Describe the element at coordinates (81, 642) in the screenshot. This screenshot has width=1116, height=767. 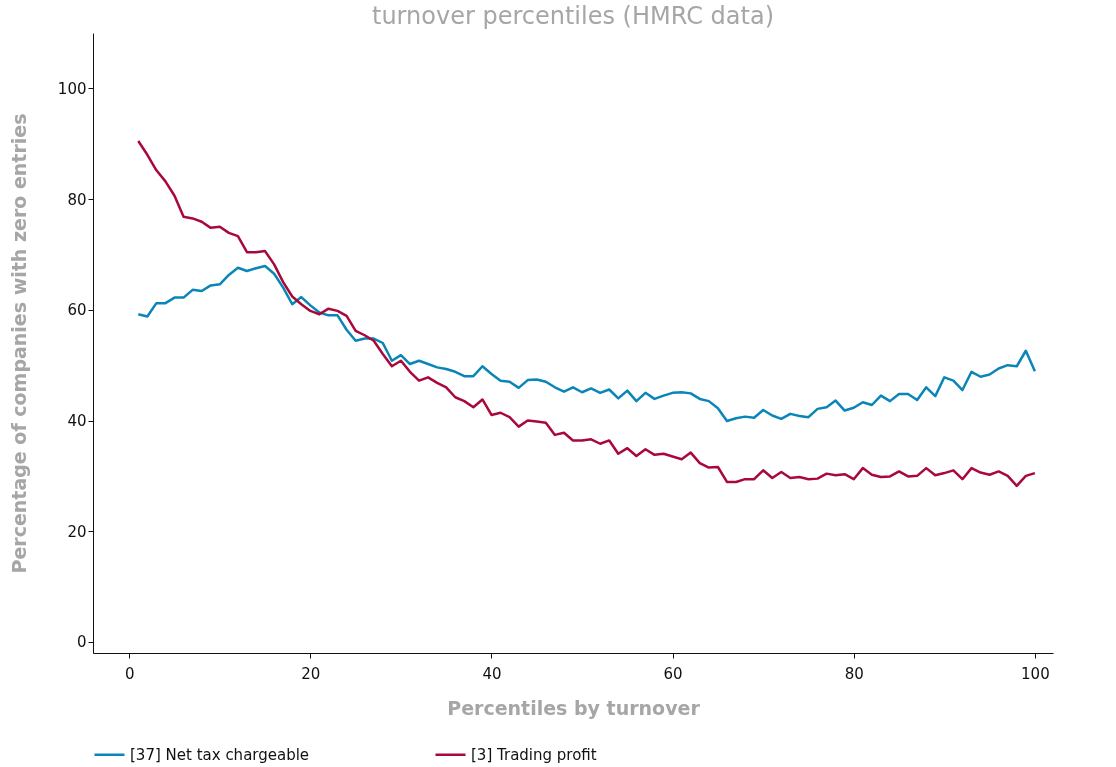
I see `y-tick-label: 0` at that location.